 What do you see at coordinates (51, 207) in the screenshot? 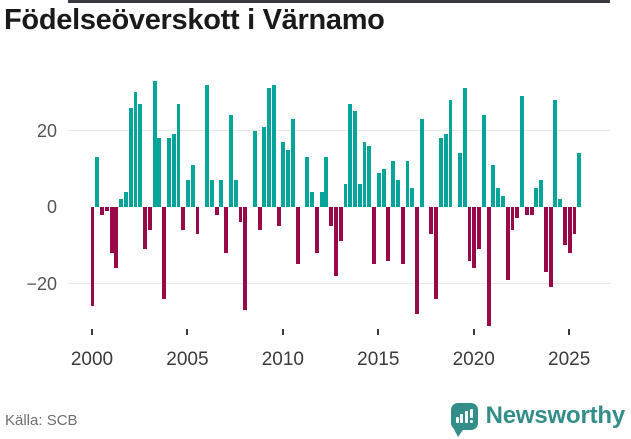
I see `y-tick-label: 0` at bounding box center [51, 207].